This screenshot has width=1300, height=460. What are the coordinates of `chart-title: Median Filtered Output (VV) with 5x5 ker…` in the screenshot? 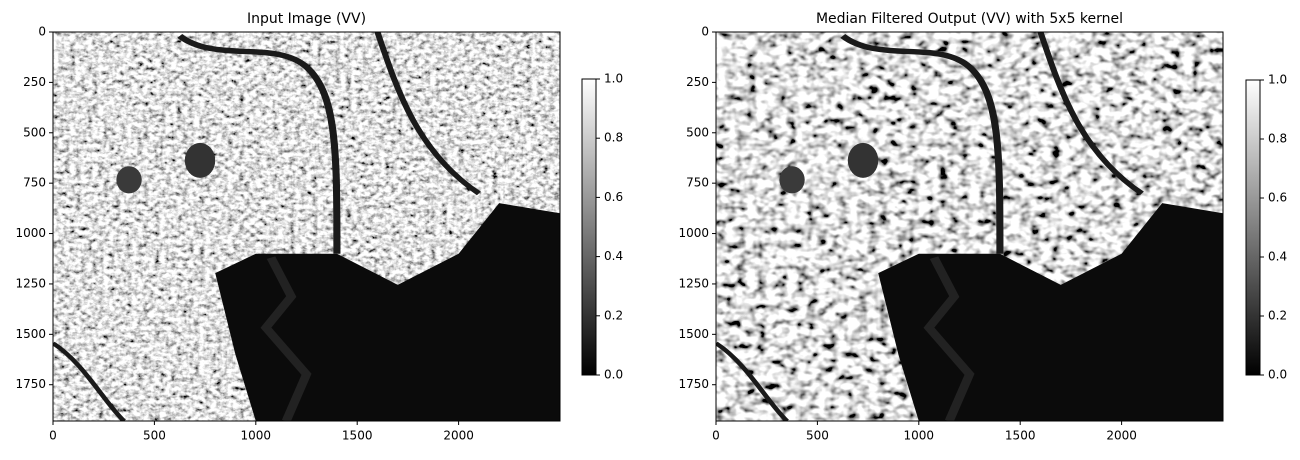 It's located at (969, 19).